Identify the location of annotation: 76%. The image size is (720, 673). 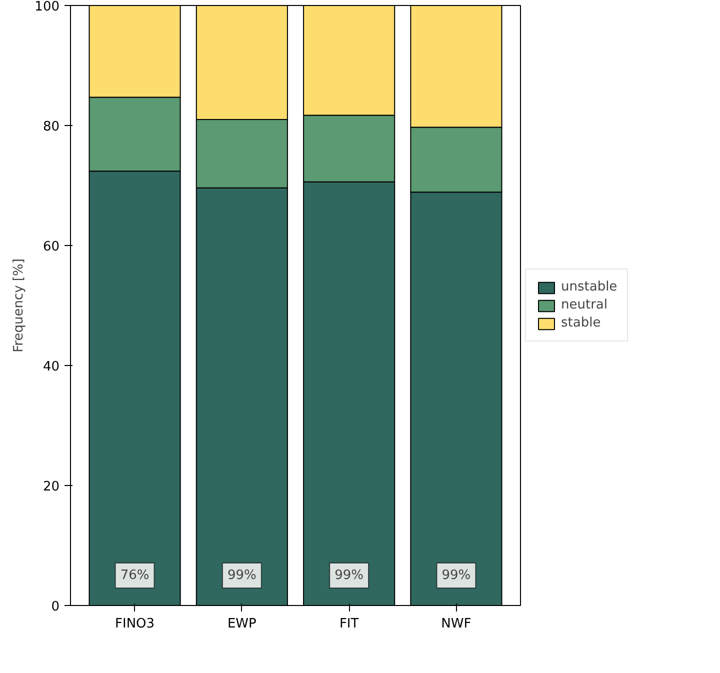
(135, 575).